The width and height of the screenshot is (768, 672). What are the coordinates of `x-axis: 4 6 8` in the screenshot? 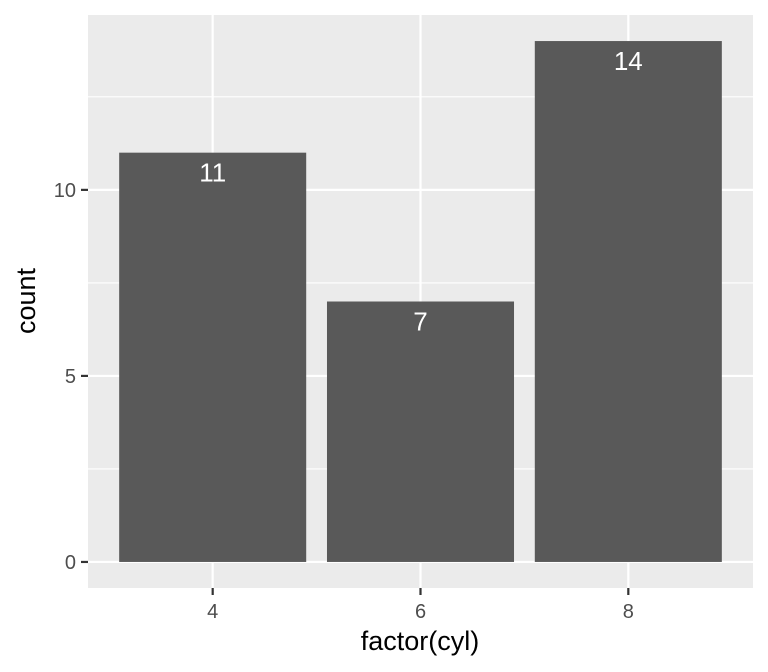 It's located at (420, 605).